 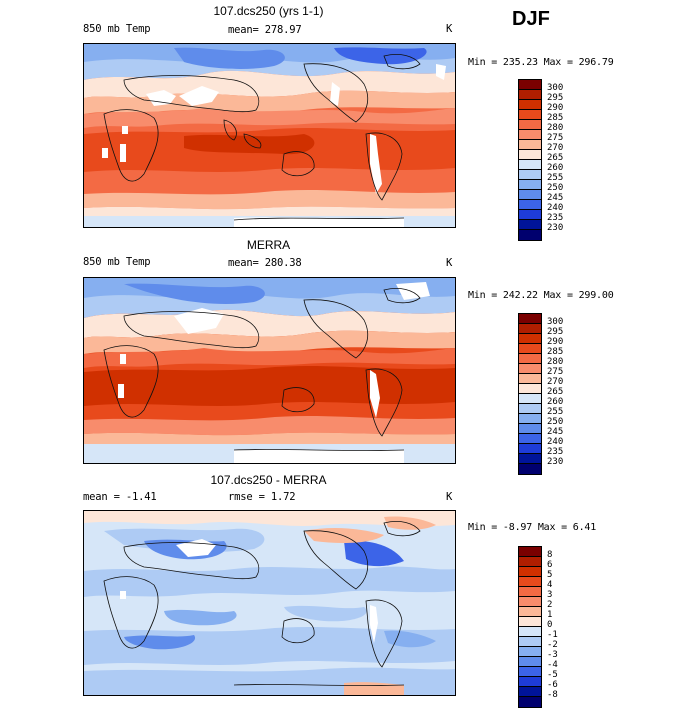 I want to click on colorbar-tick-label: -5, so click(x=552, y=675).